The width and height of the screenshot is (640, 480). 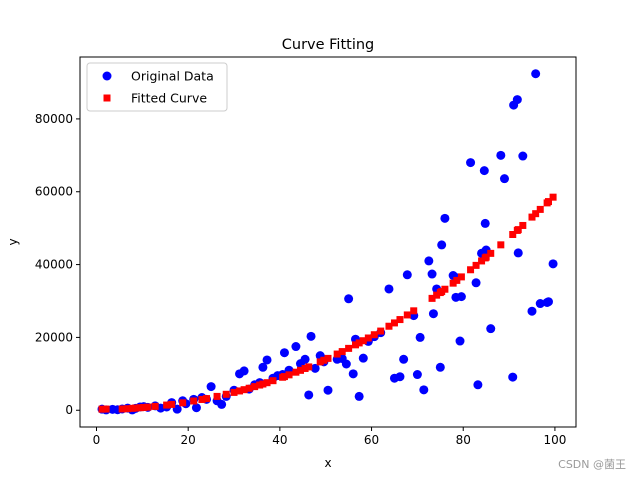 I want to click on x-axis-label: x, so click(x=327, y=463).